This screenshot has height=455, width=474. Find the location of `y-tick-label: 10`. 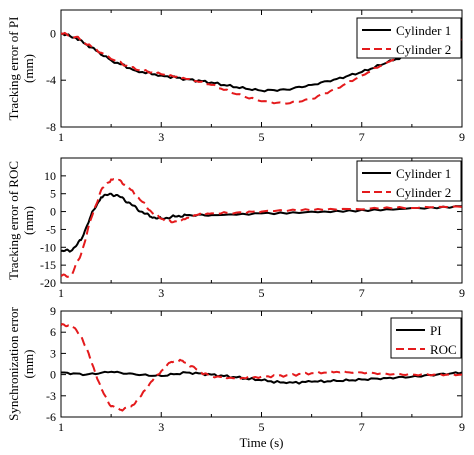

y-tick-label: 10 is located at coordinates (50, 176).